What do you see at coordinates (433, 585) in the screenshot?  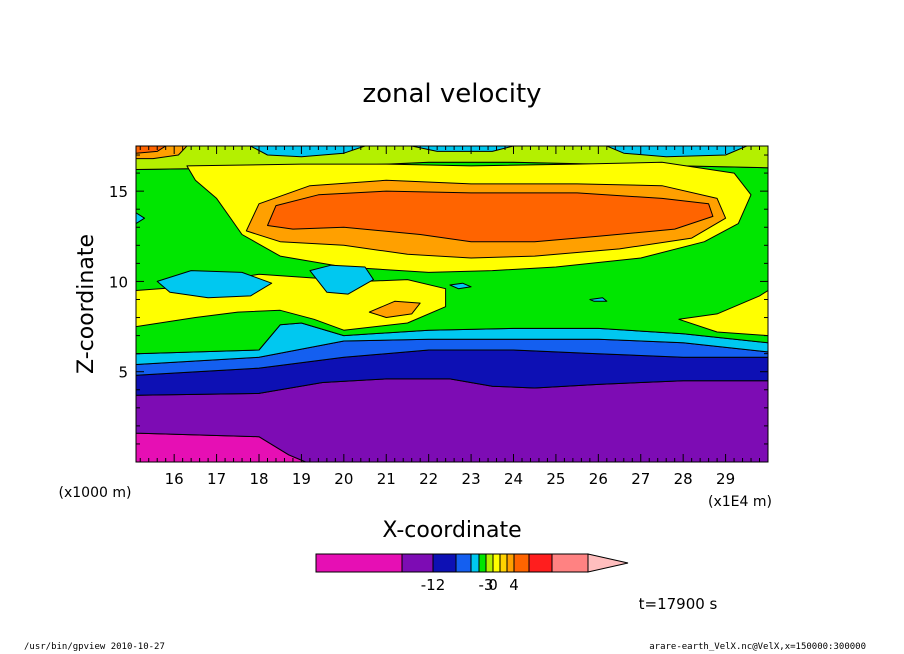 I see `colorbar-tick-label: -12` at bounding box center [433, 585].